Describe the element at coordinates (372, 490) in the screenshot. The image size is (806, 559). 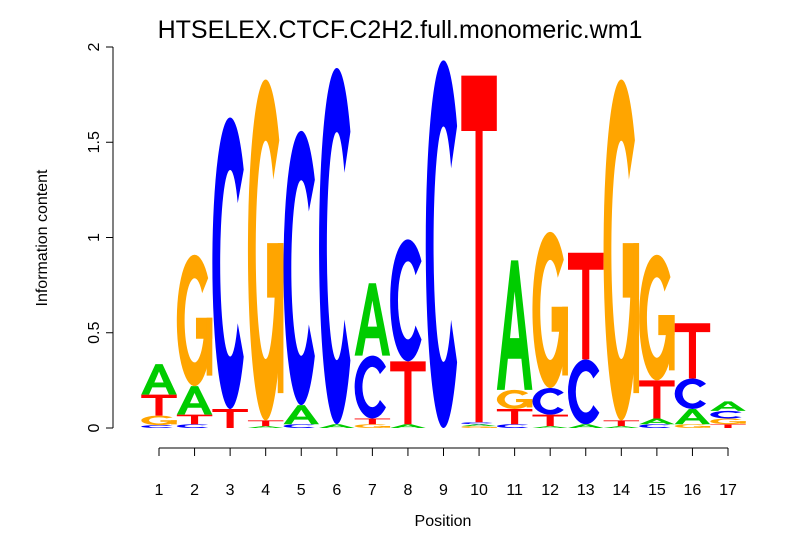
I see `x-tick-label: 7` at that location.